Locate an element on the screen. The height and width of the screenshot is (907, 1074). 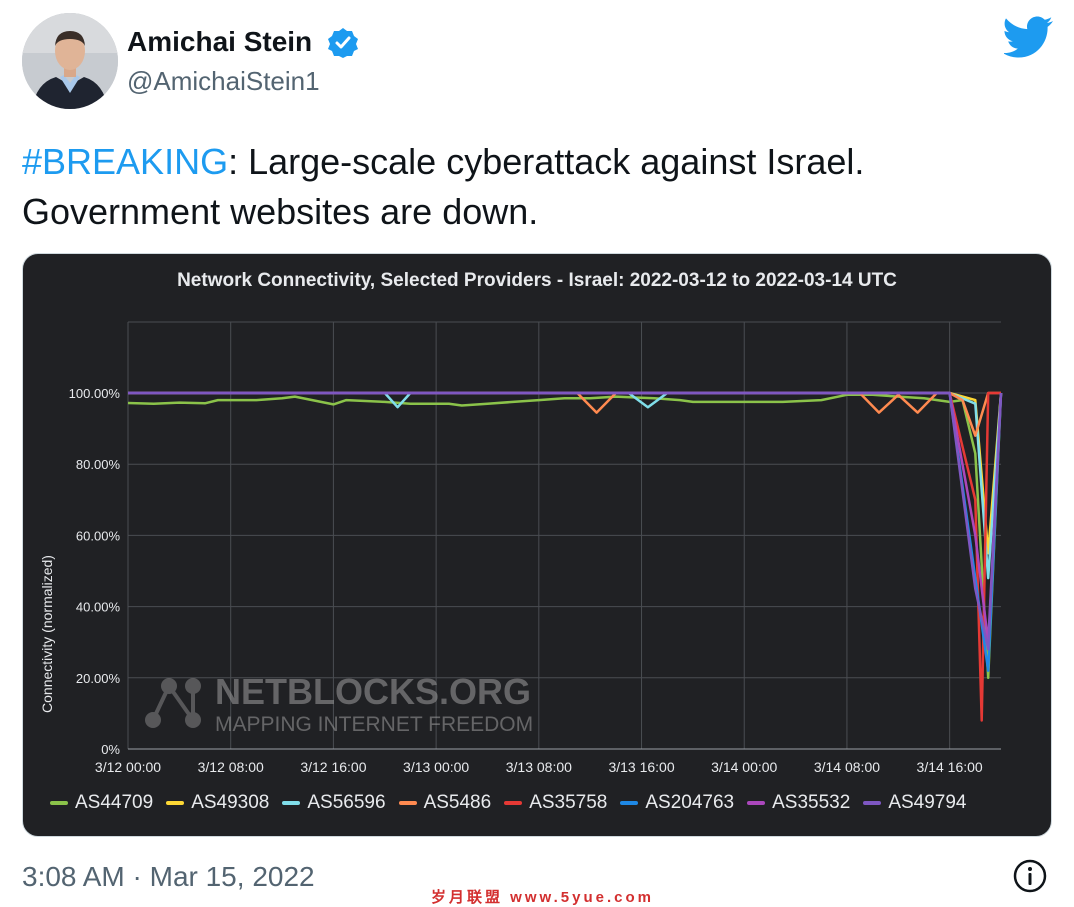
legend-item: AS35532 is located at coordinates (798, 803).